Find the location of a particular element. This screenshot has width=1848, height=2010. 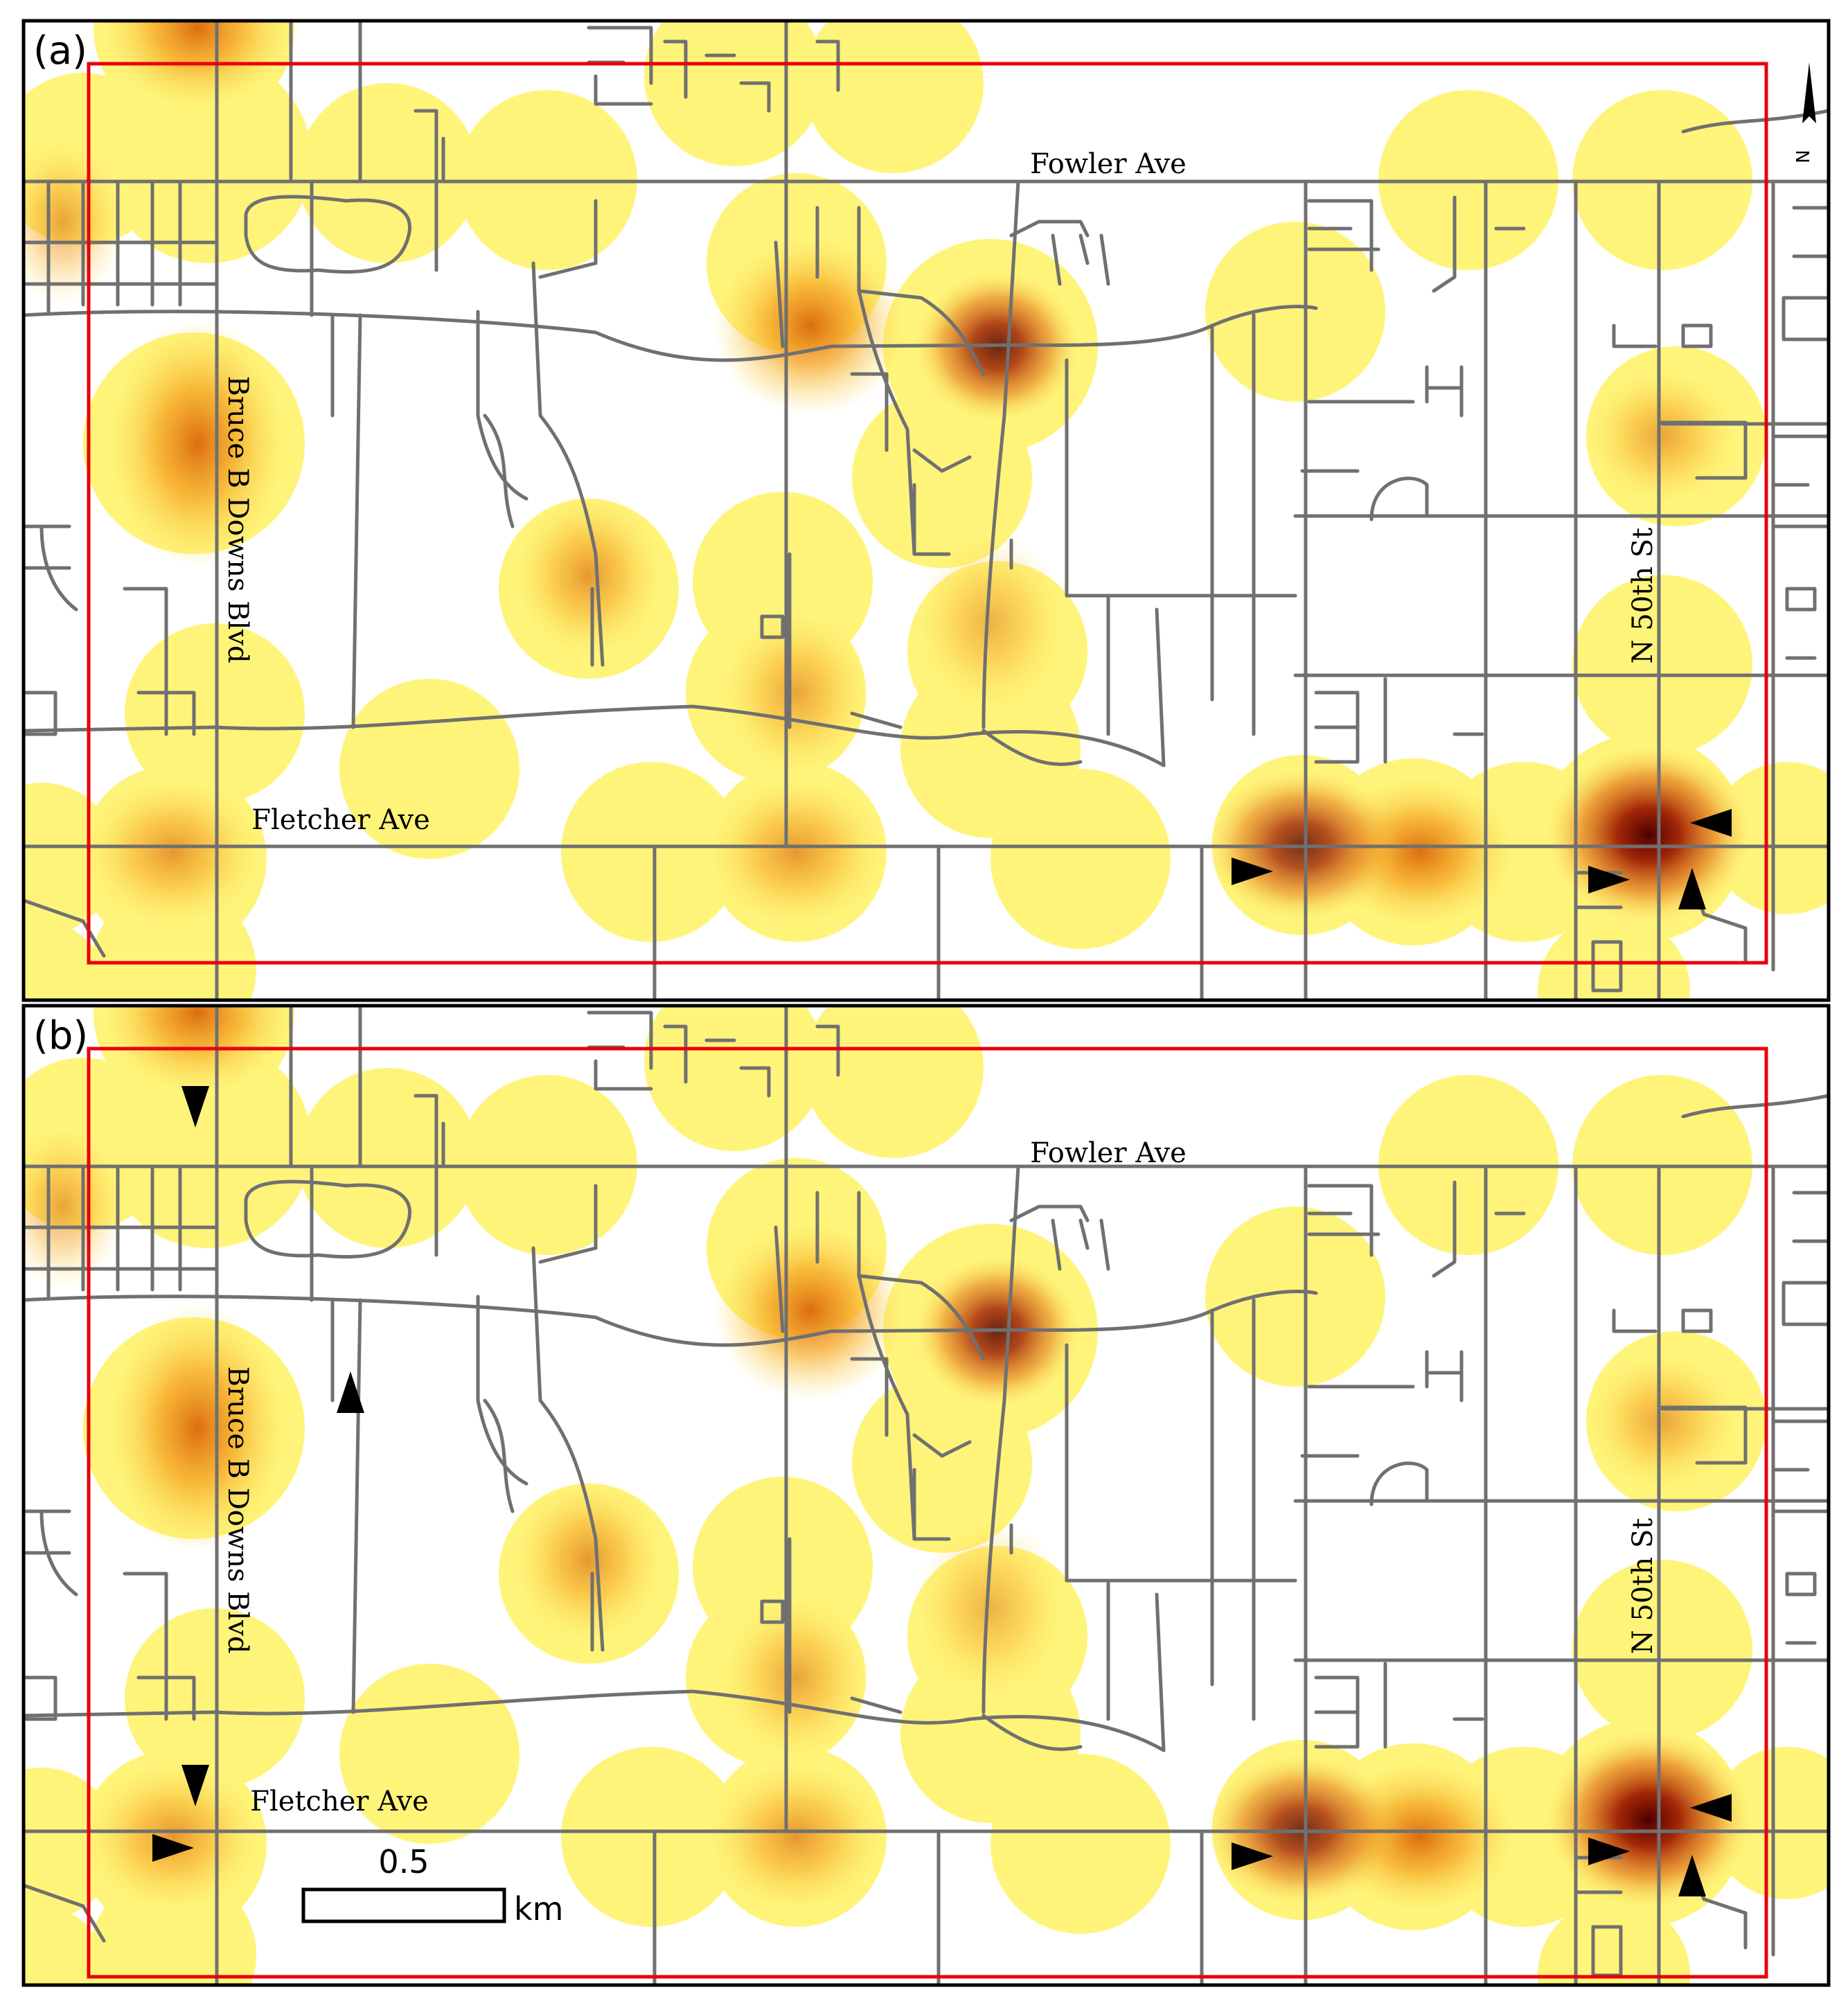

scale-bar: 0.5 km is located at coordinates (432, 1885).